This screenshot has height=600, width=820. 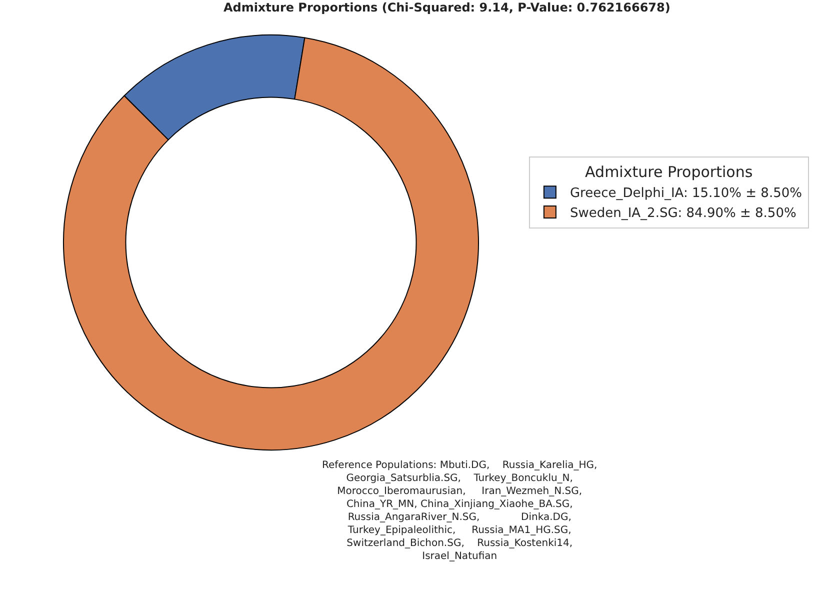 I want to click on text: Reference Populations: Mbuti.DG, Russia_Karelia_HG, Georgia_Satsurblia.SG, Turkey_Boncuklu_N, Morocco_Iberomaurusian, Iran_Wezmeh_N.SG, China_YR_MN, China_Xinjiang_Xiaohe_BA.SG, Russia_AngaraRiver_N.SG, Dinka.DG, Turkey_Epipaleolithic, Russia_MA1_HG.SG, Switzerland_Bichon.SG, Russia_Kostenki14, Israel_Natufian, so click(x=460, y=511).